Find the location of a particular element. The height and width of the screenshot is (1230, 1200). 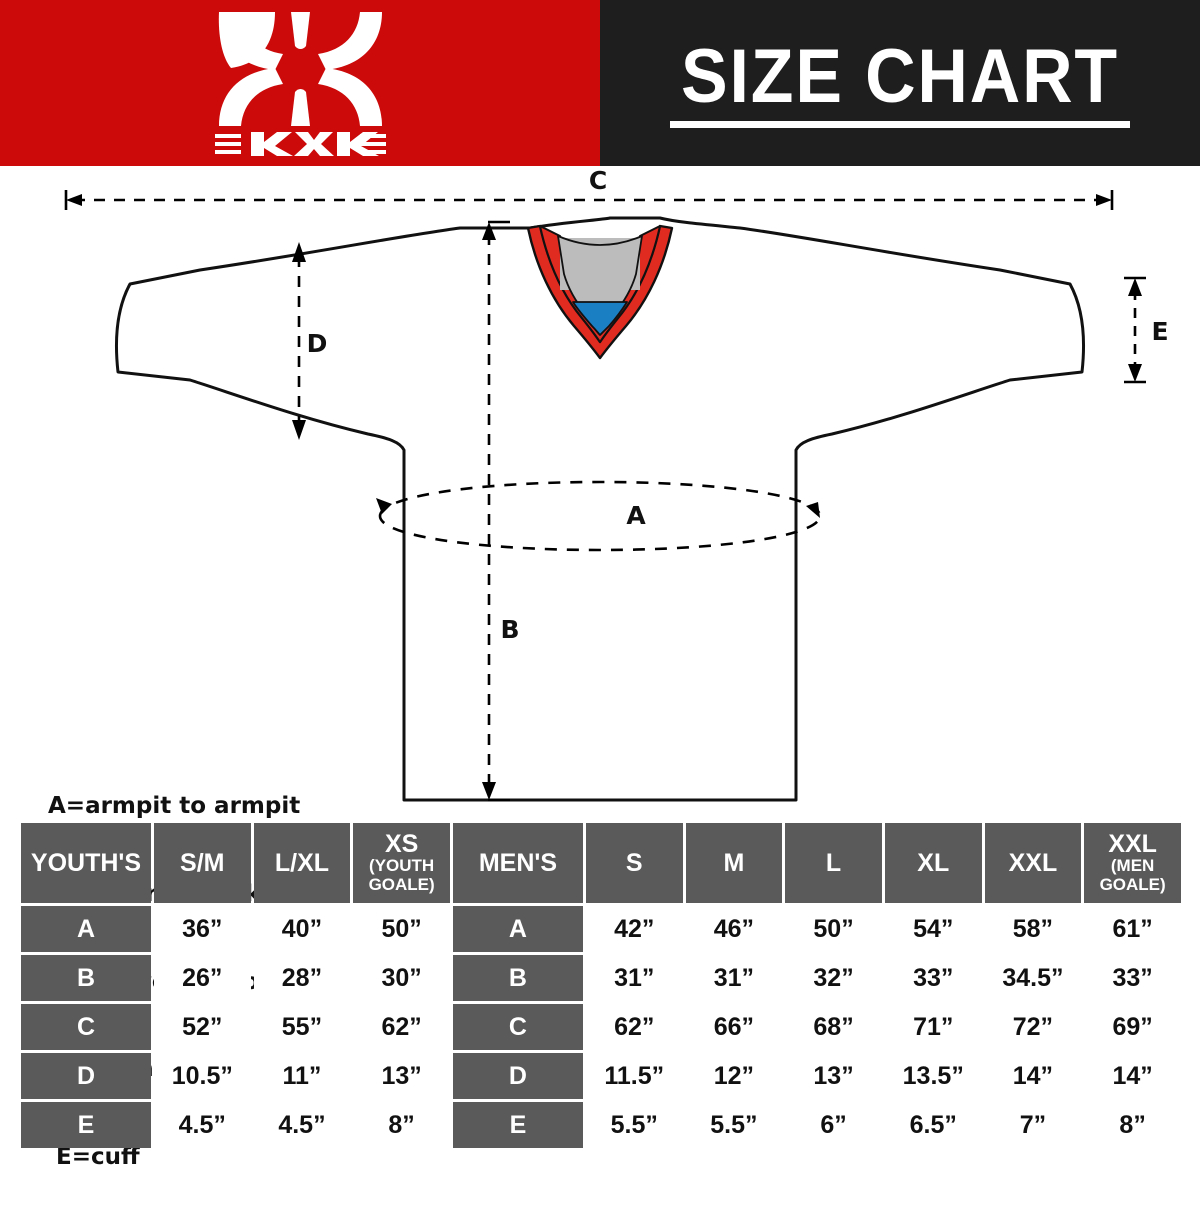

table-row: C 52” 55” 62” C 62” 66” 68” 71” 72” 69” is located at coordinates (601, 1027).